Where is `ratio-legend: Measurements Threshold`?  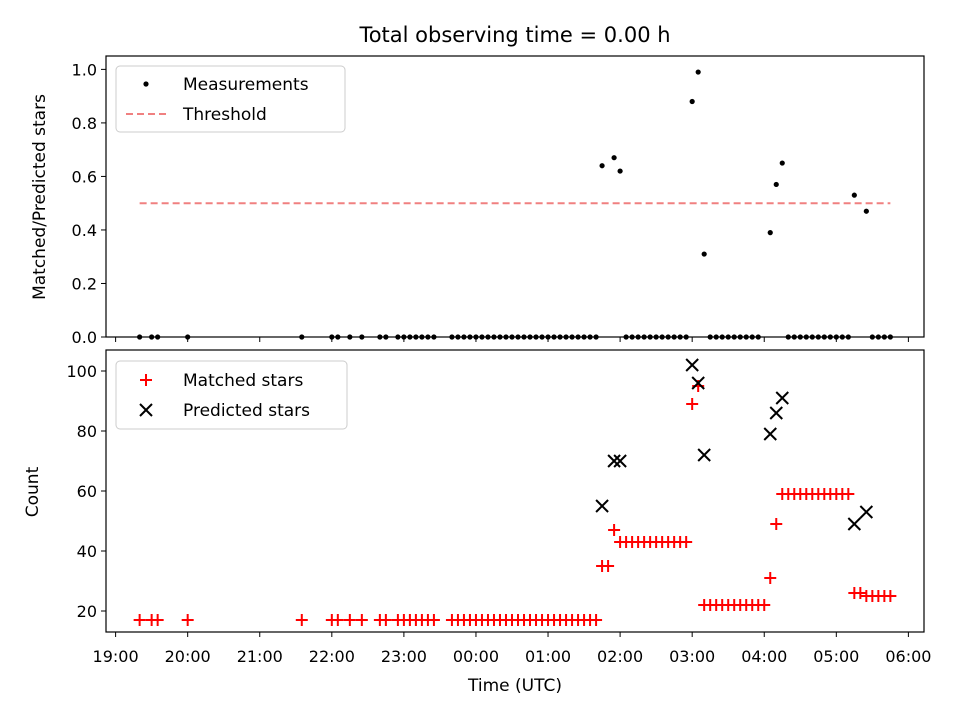 ratio-legend: Measurements Threshold is located at coordinates (230, 99).